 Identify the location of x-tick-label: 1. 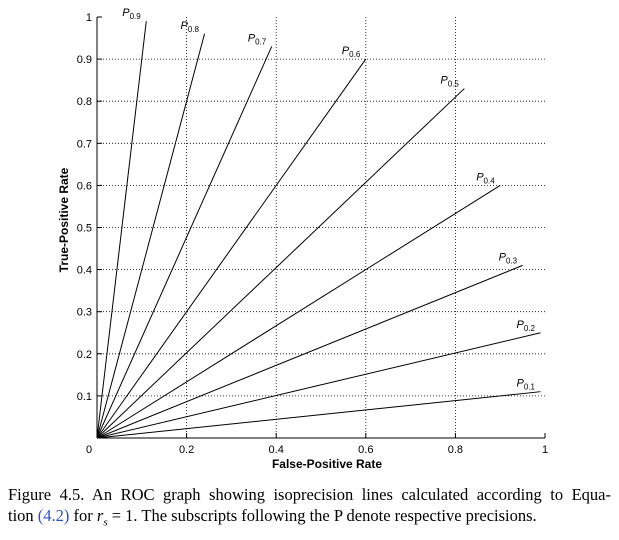
(545, 450).